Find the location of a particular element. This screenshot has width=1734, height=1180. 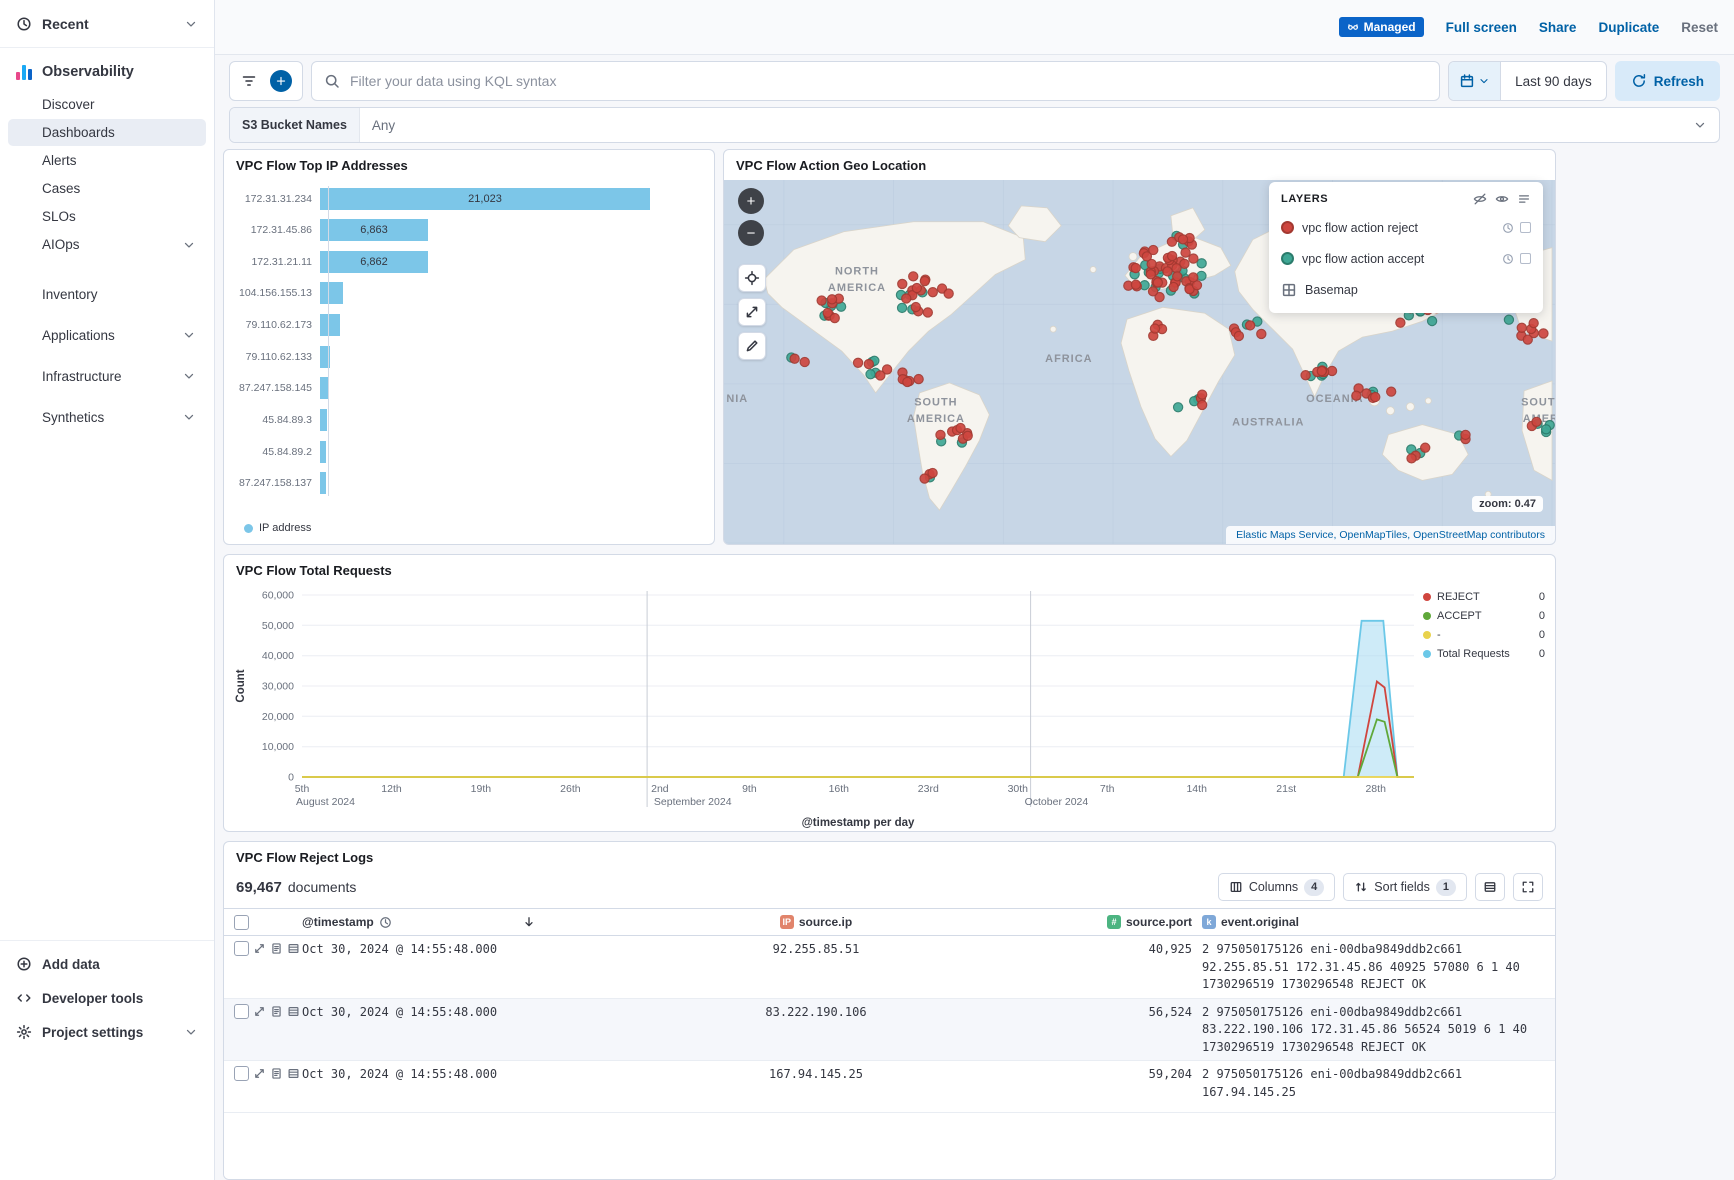

sort-descending-icon is located at coordinates (529, 922).